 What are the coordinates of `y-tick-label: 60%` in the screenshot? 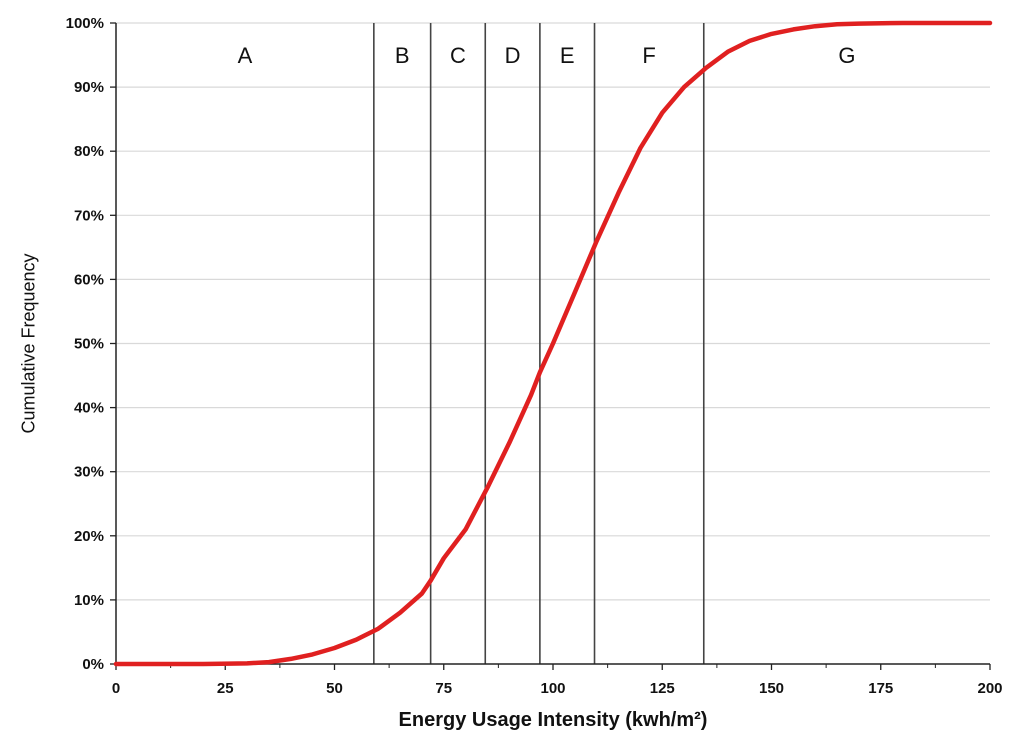 It's located at (89, 279).